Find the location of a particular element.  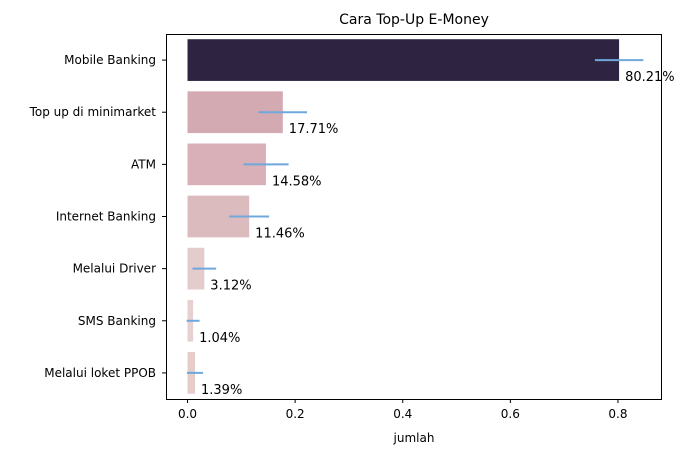

chart-title: Cara Top-Up E-Money is located at coordinates (414, 20).